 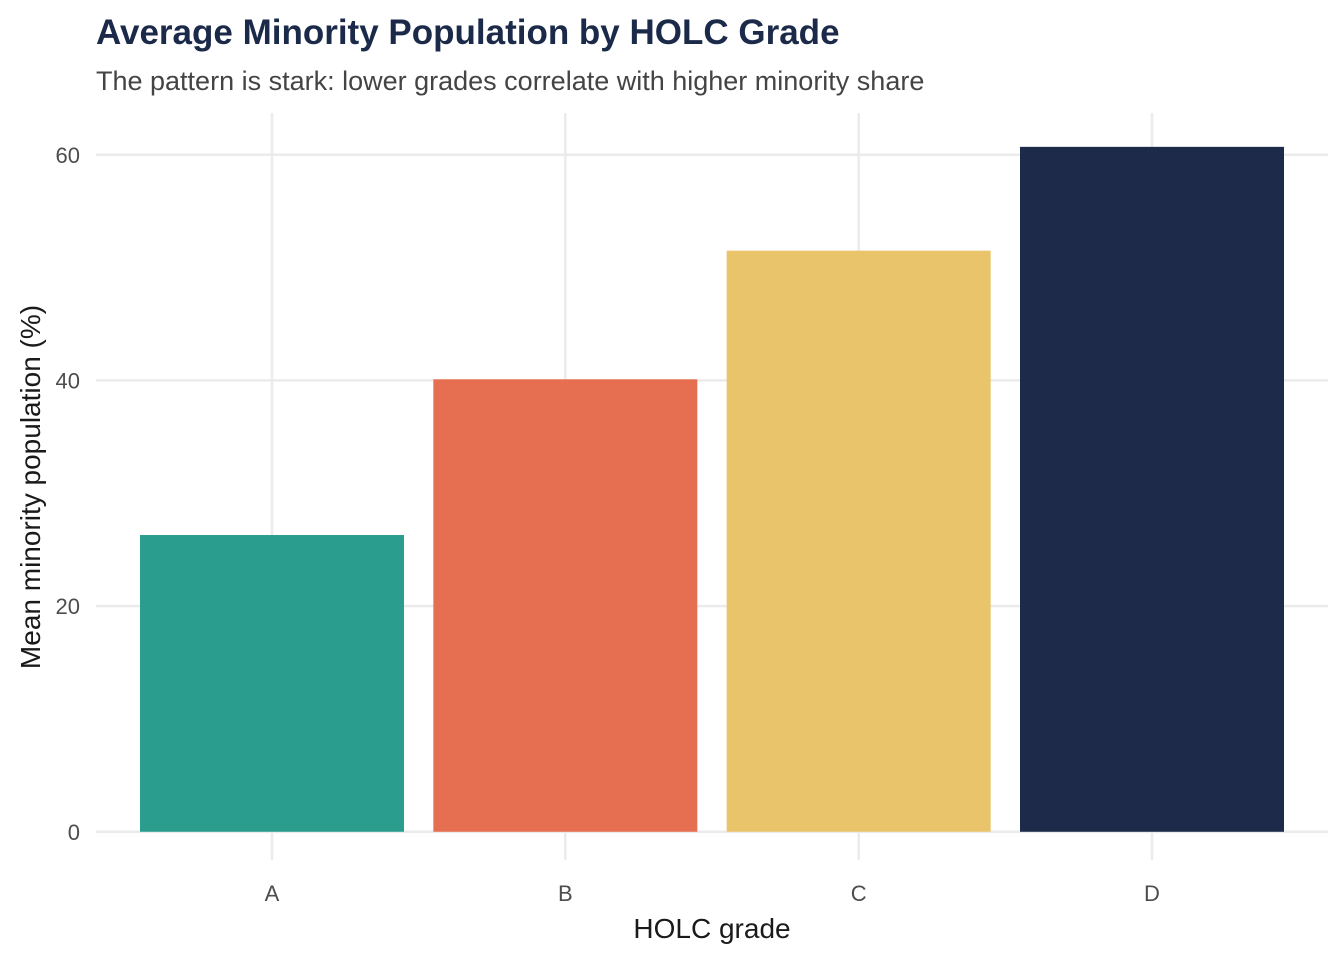 What do you see at coordinates (711, 928) in the screenshot?
I see `x-axis-title: HOLC grade` at bounding box center [711, 928].